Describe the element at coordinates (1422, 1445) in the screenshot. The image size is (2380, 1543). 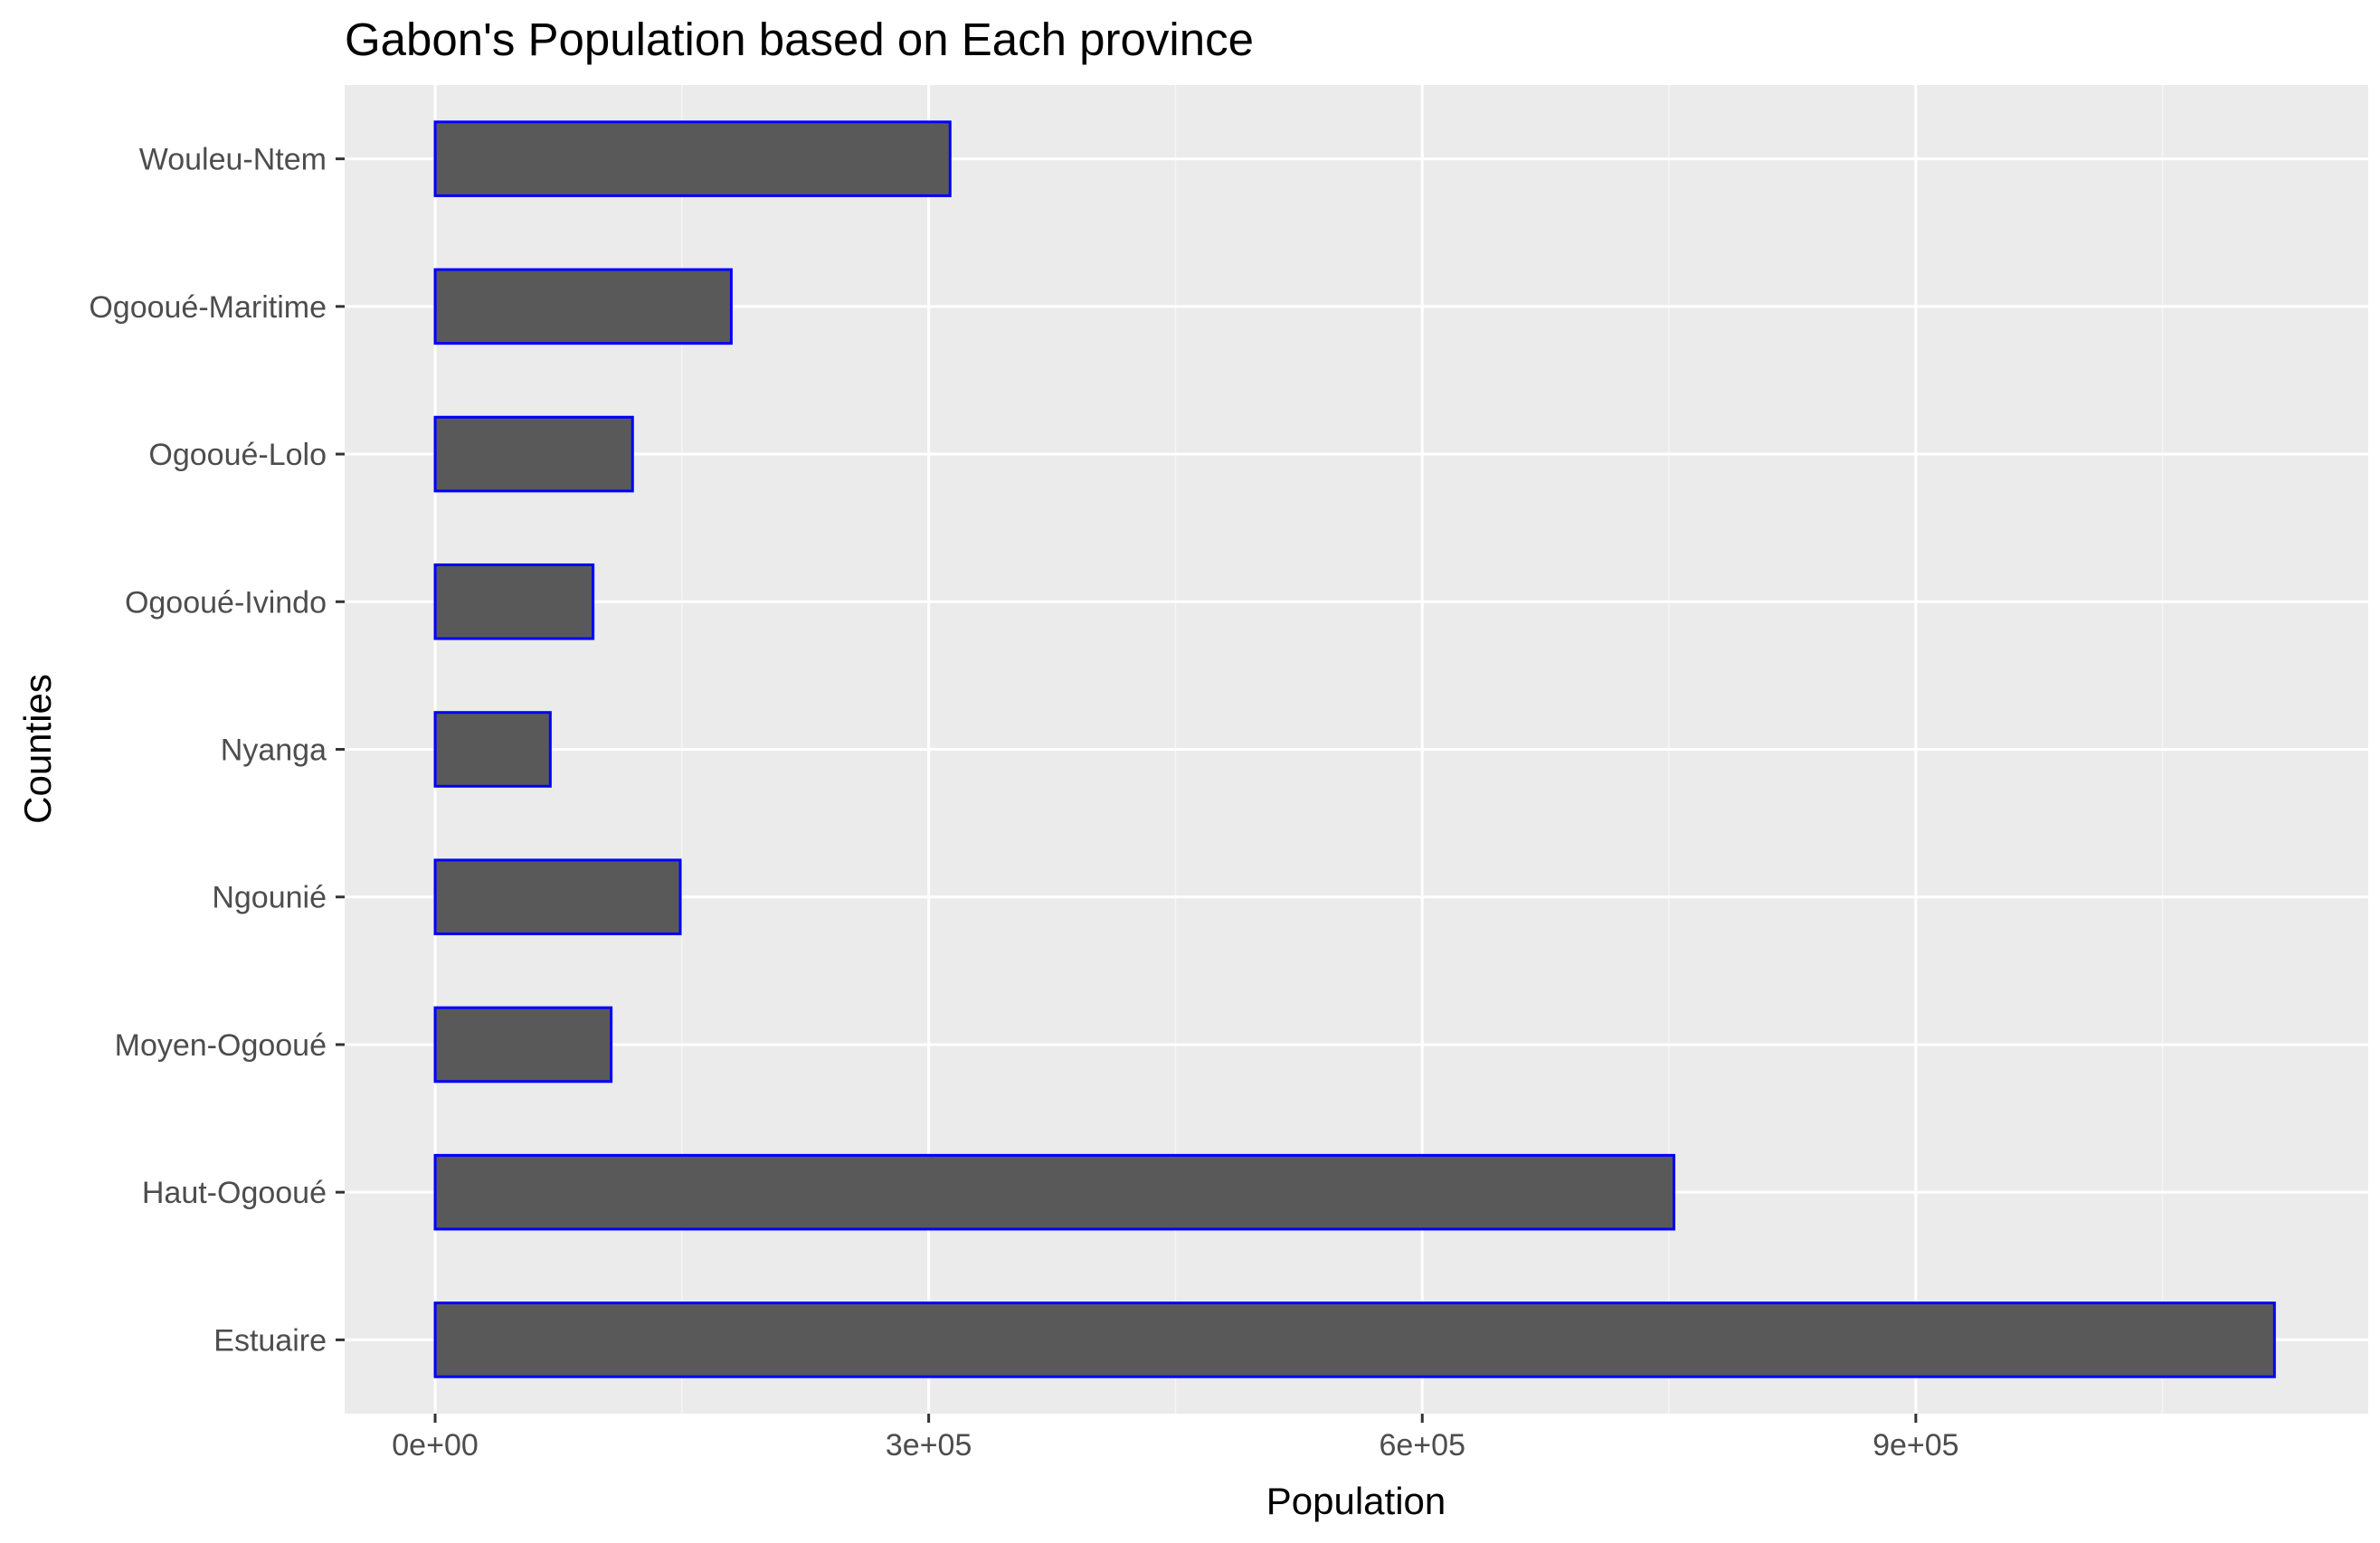
I see `x-tick-label: 6e+05` at that location.